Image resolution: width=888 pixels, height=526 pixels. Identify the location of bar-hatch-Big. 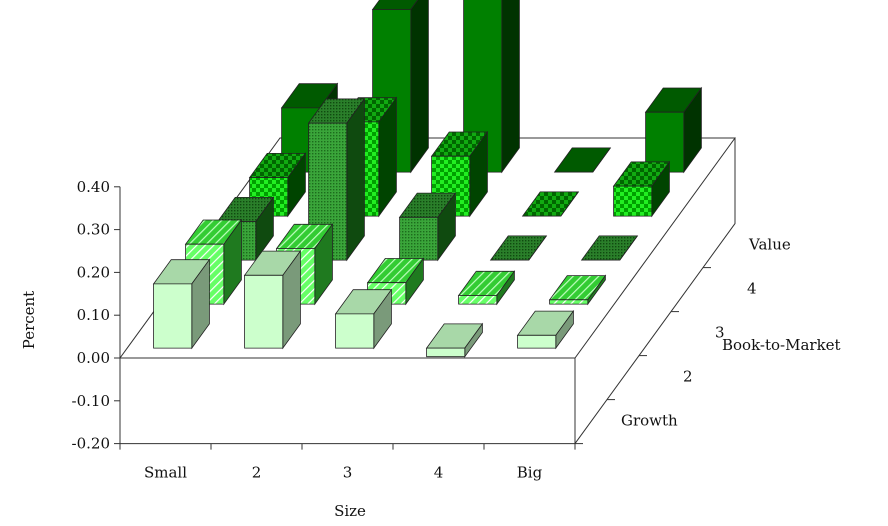
(577, 290).